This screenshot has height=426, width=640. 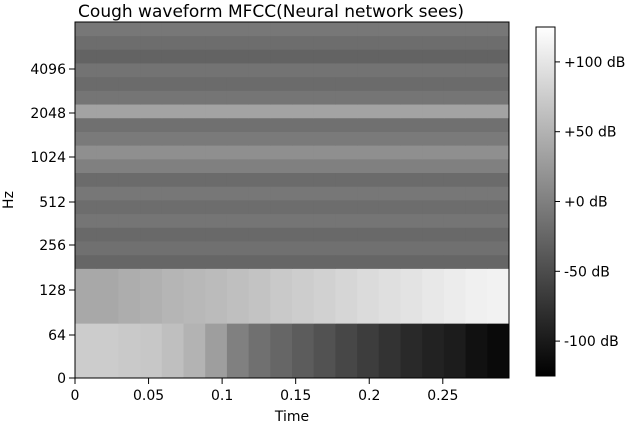 I want to click on y-tick-label: 2048, so click(x=48, y=114).